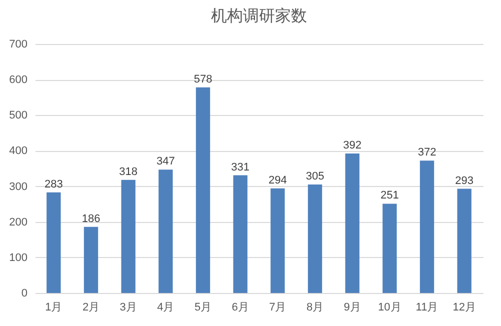  I want to click on data-label: 392, so click(352, 146).